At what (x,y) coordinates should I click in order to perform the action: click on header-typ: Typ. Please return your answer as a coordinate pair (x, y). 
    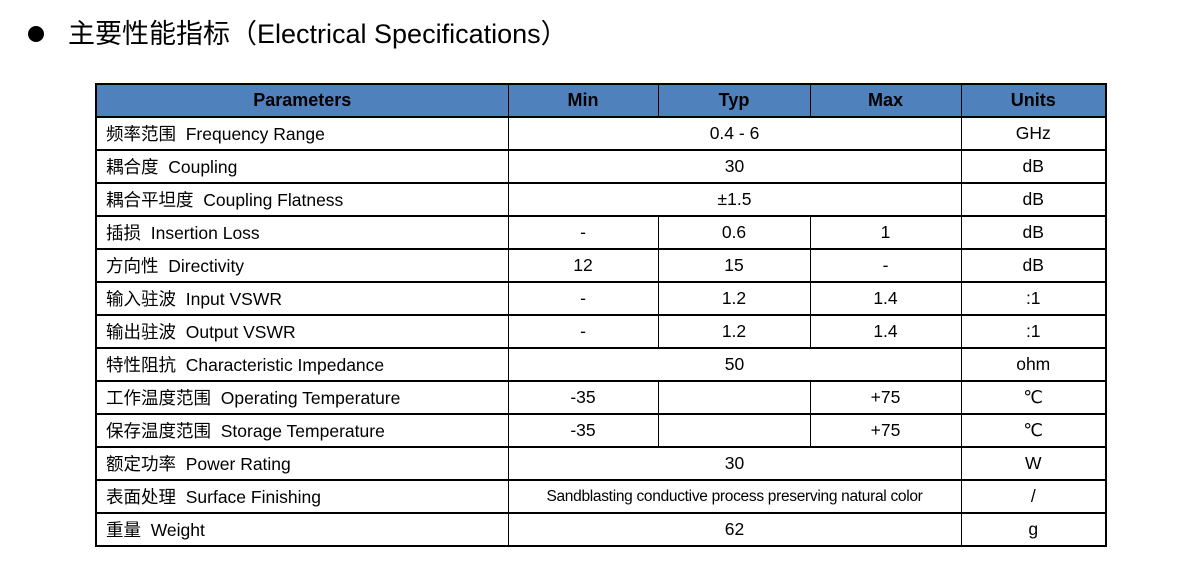
    Looking at the image, I should click on (734, 100).